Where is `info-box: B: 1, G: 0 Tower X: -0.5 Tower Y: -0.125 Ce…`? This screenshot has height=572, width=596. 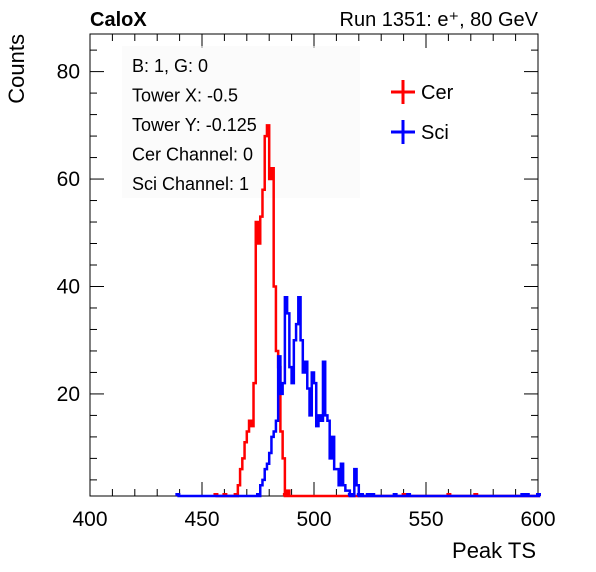 info-box: B: 1, G: 0 Tower X: -0.5 Tower Y: -0.125 Ce… is located at coordinates (241, 122).